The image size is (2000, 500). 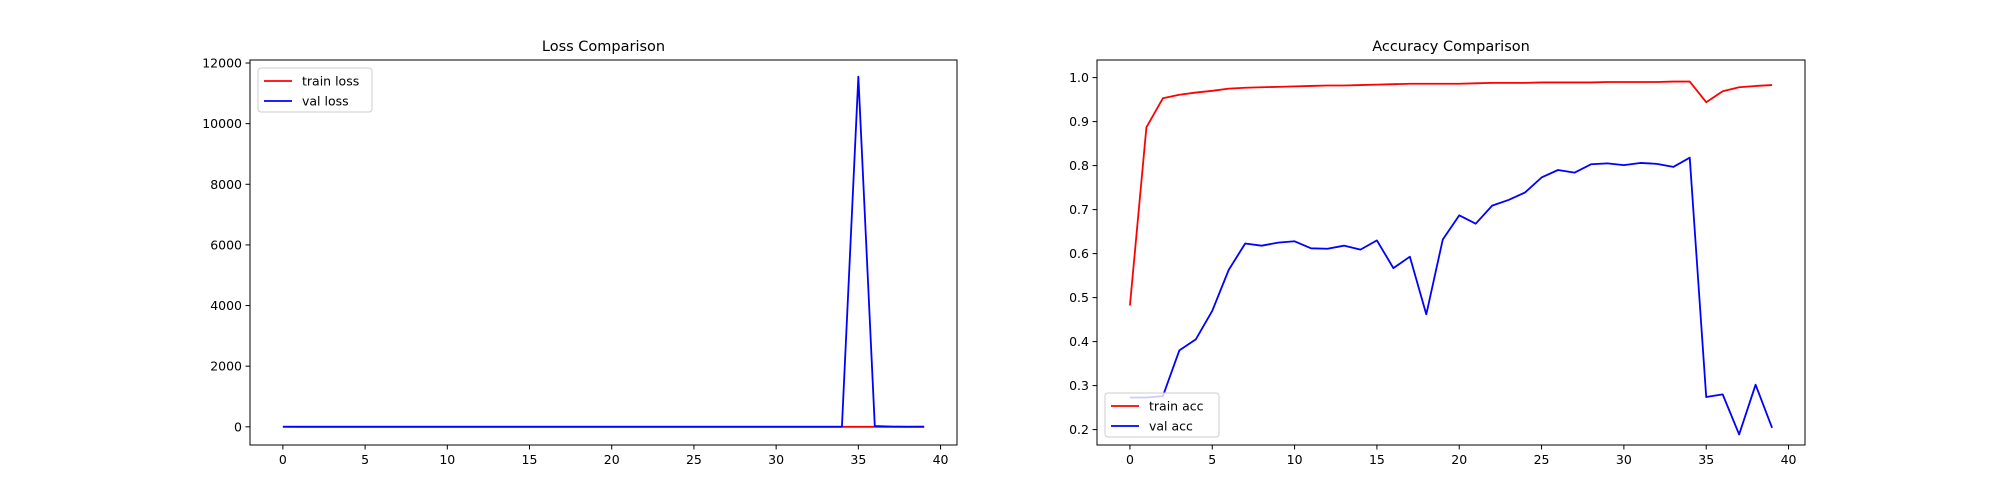 I want to click on loss-x-tick-label: 15, so click(x=530, y=459).